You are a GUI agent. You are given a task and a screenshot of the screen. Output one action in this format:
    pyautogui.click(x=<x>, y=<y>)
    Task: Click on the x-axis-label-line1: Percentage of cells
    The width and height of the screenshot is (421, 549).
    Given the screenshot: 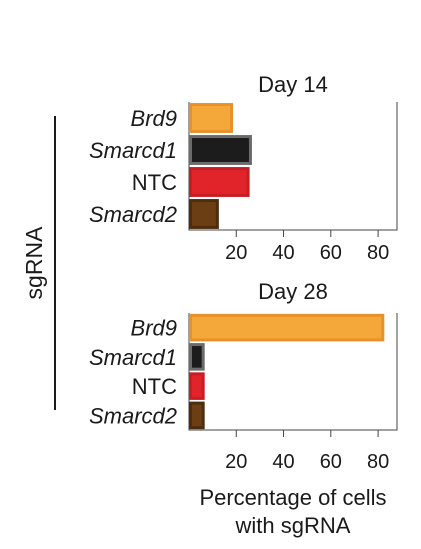 What is the action you would take?
    pyautogui.click(x=292, y=497)
    